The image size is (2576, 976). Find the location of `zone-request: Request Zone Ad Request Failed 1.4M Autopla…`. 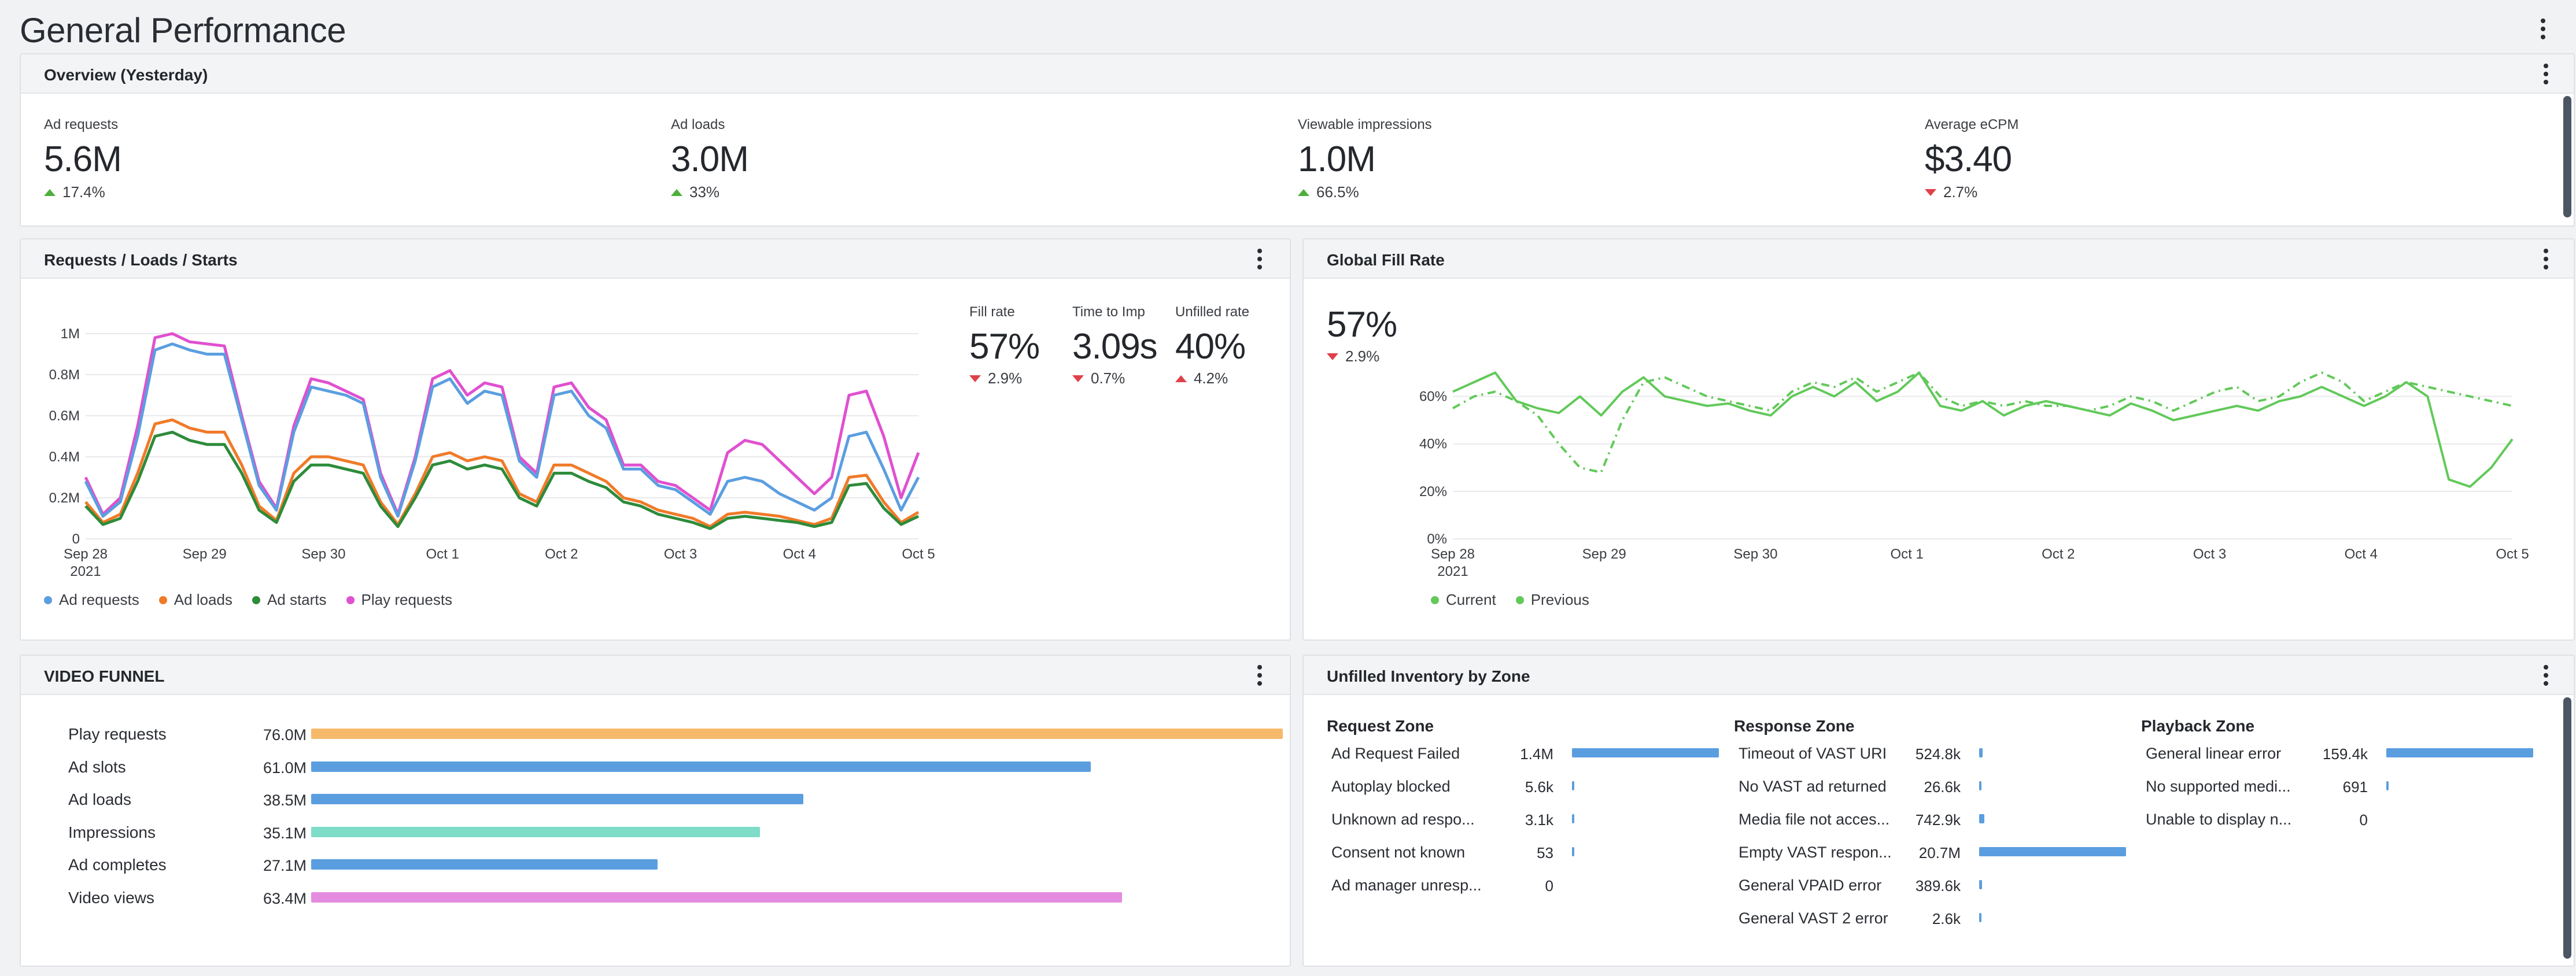

zone-request: Request Zone Ad Request Failed 1.4M Autopla… is located at coordinates (1523, 805).